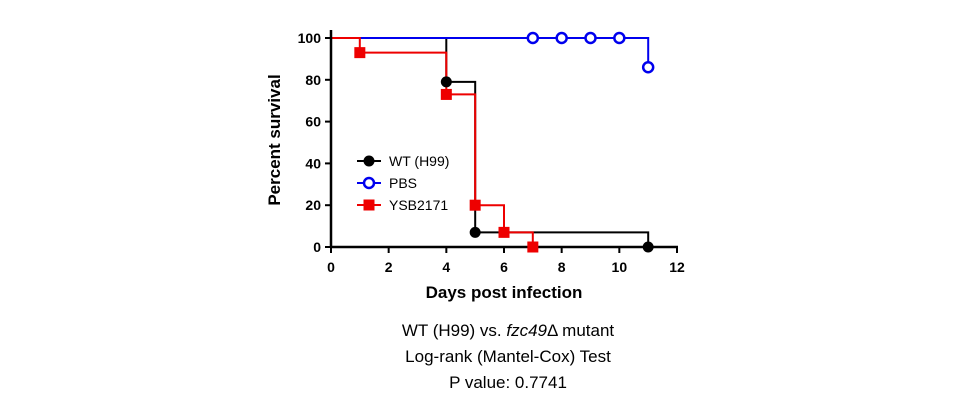 The width and height of the screenshot is (960, 415). Describe the element at coordinates (527, 330) in the screenshot. I see `caption-gene: fzc49` at that location.